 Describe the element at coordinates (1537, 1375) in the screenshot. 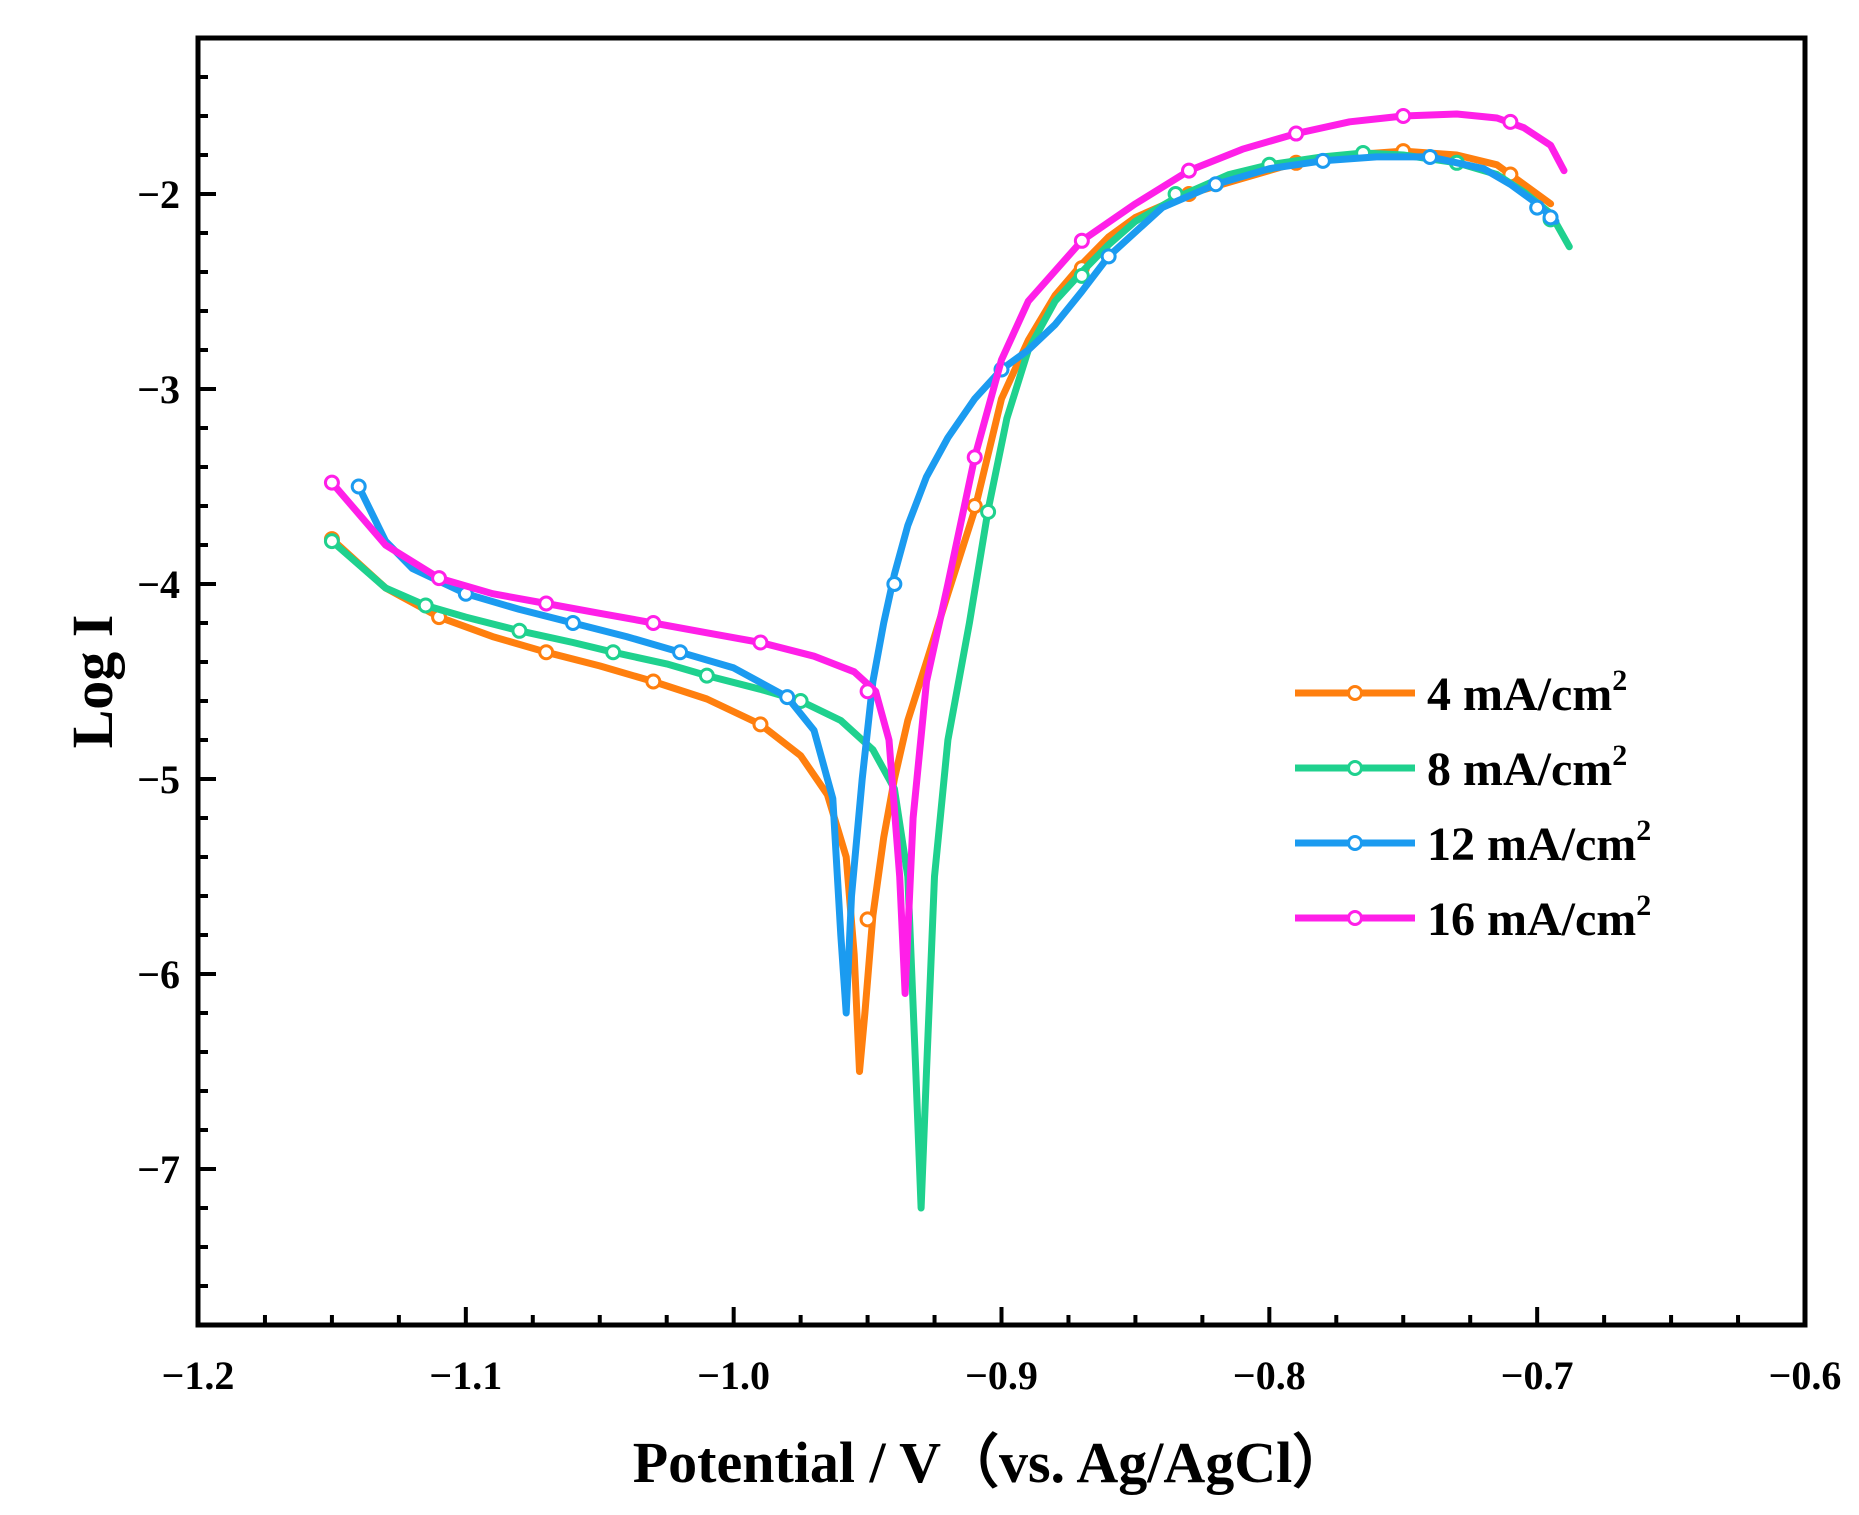

I see `x-tick-label: −0.7` at that location.